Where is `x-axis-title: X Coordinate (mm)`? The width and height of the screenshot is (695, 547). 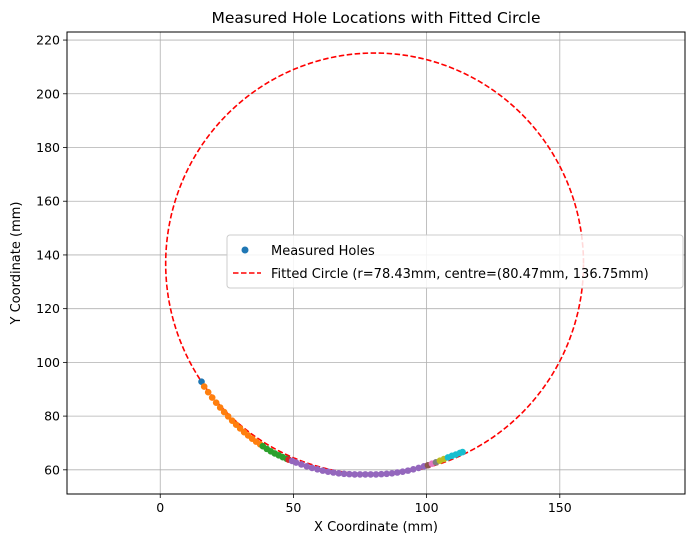 x-axis-title: X Coordinate (mm) is located at coordinates (376, 527).